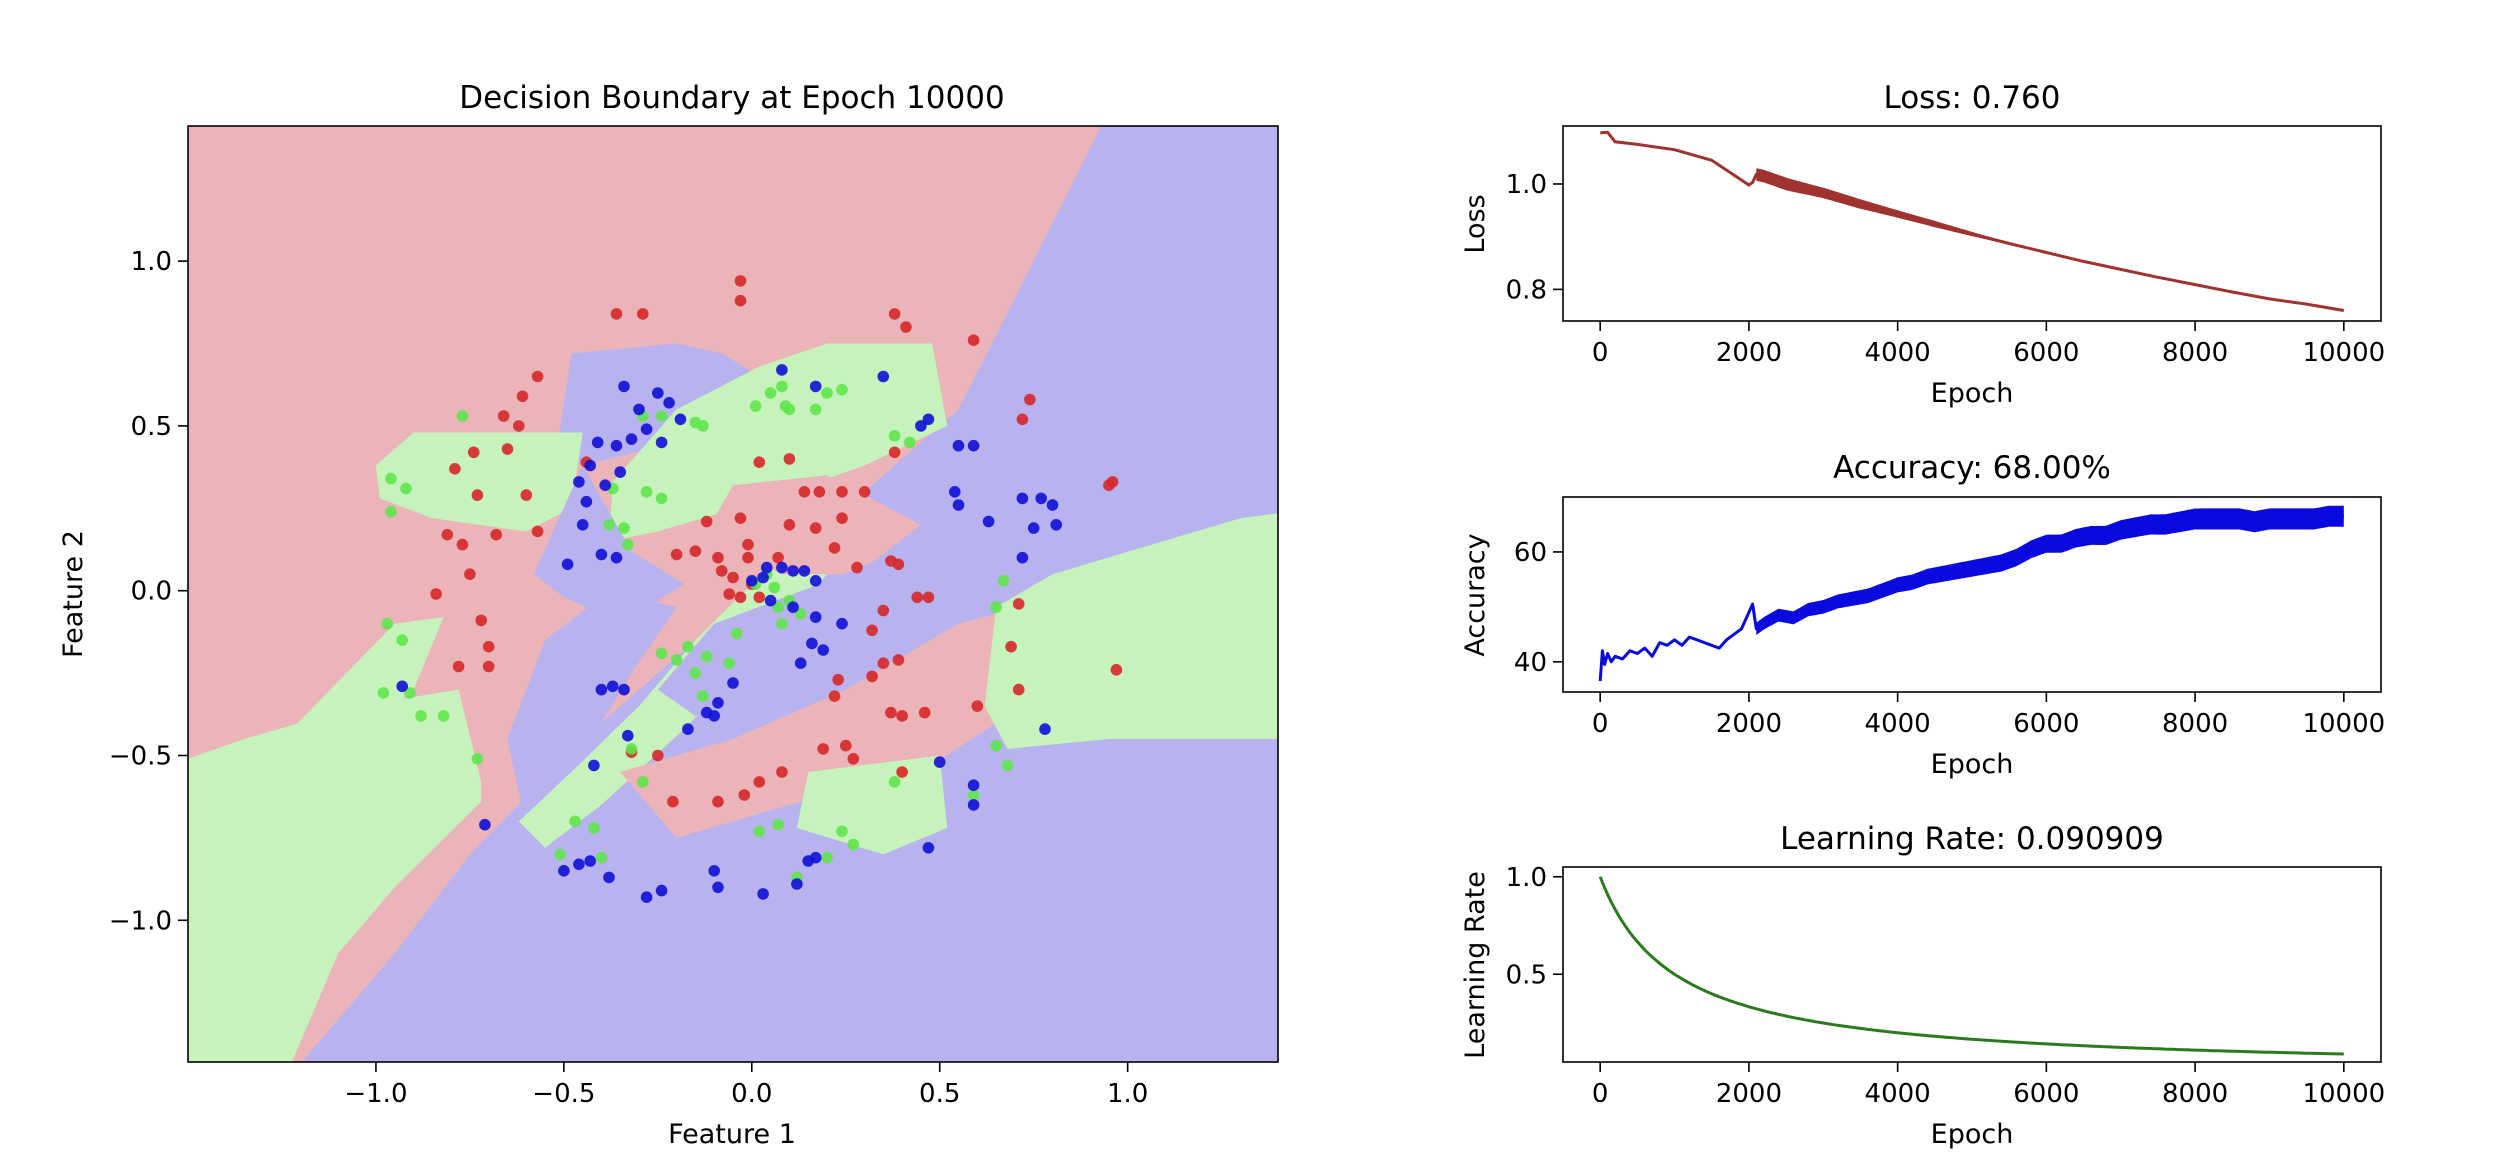  What do you see at coordinates (821, 722) in the screenshot?
I see `region-red-lower` at bounding box center [821, 722].